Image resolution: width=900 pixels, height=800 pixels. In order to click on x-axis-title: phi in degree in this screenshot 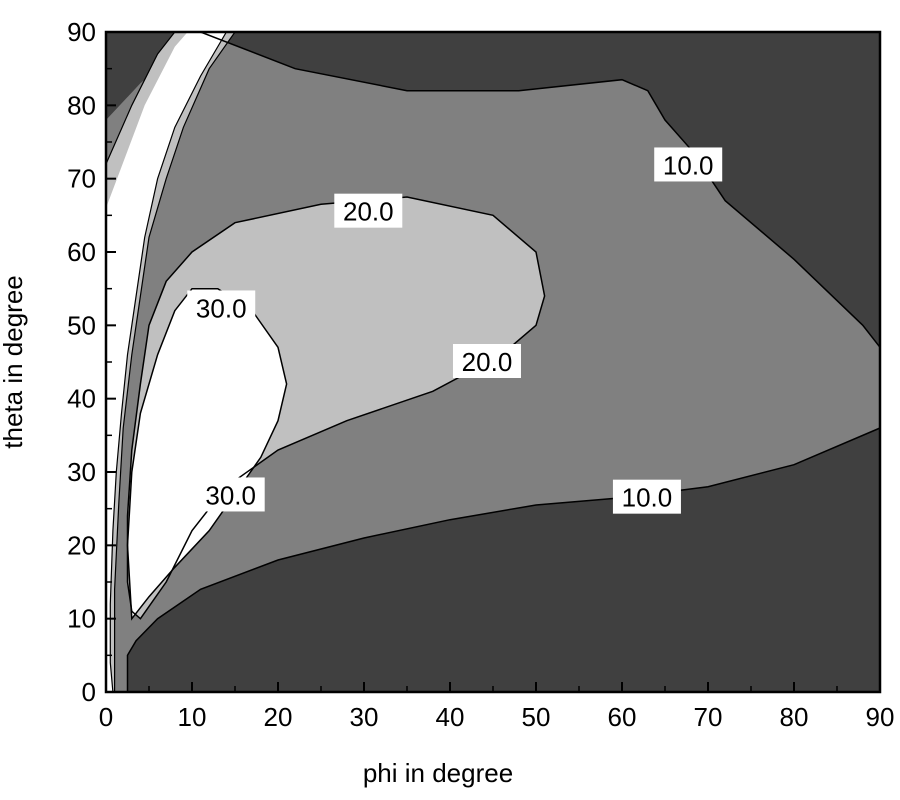, I will do `click(438, 773)`.